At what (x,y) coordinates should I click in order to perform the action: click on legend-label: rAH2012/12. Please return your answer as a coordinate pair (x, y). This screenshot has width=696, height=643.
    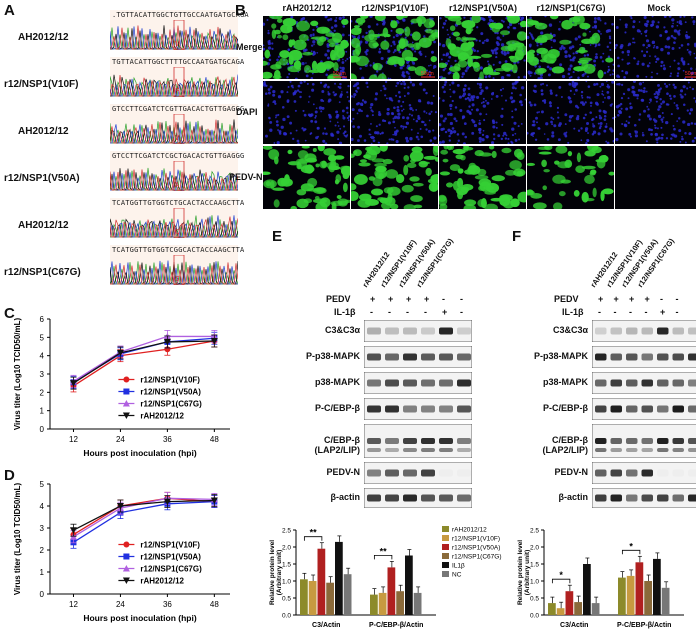
    Looking at the image, I should click on (162, 581).